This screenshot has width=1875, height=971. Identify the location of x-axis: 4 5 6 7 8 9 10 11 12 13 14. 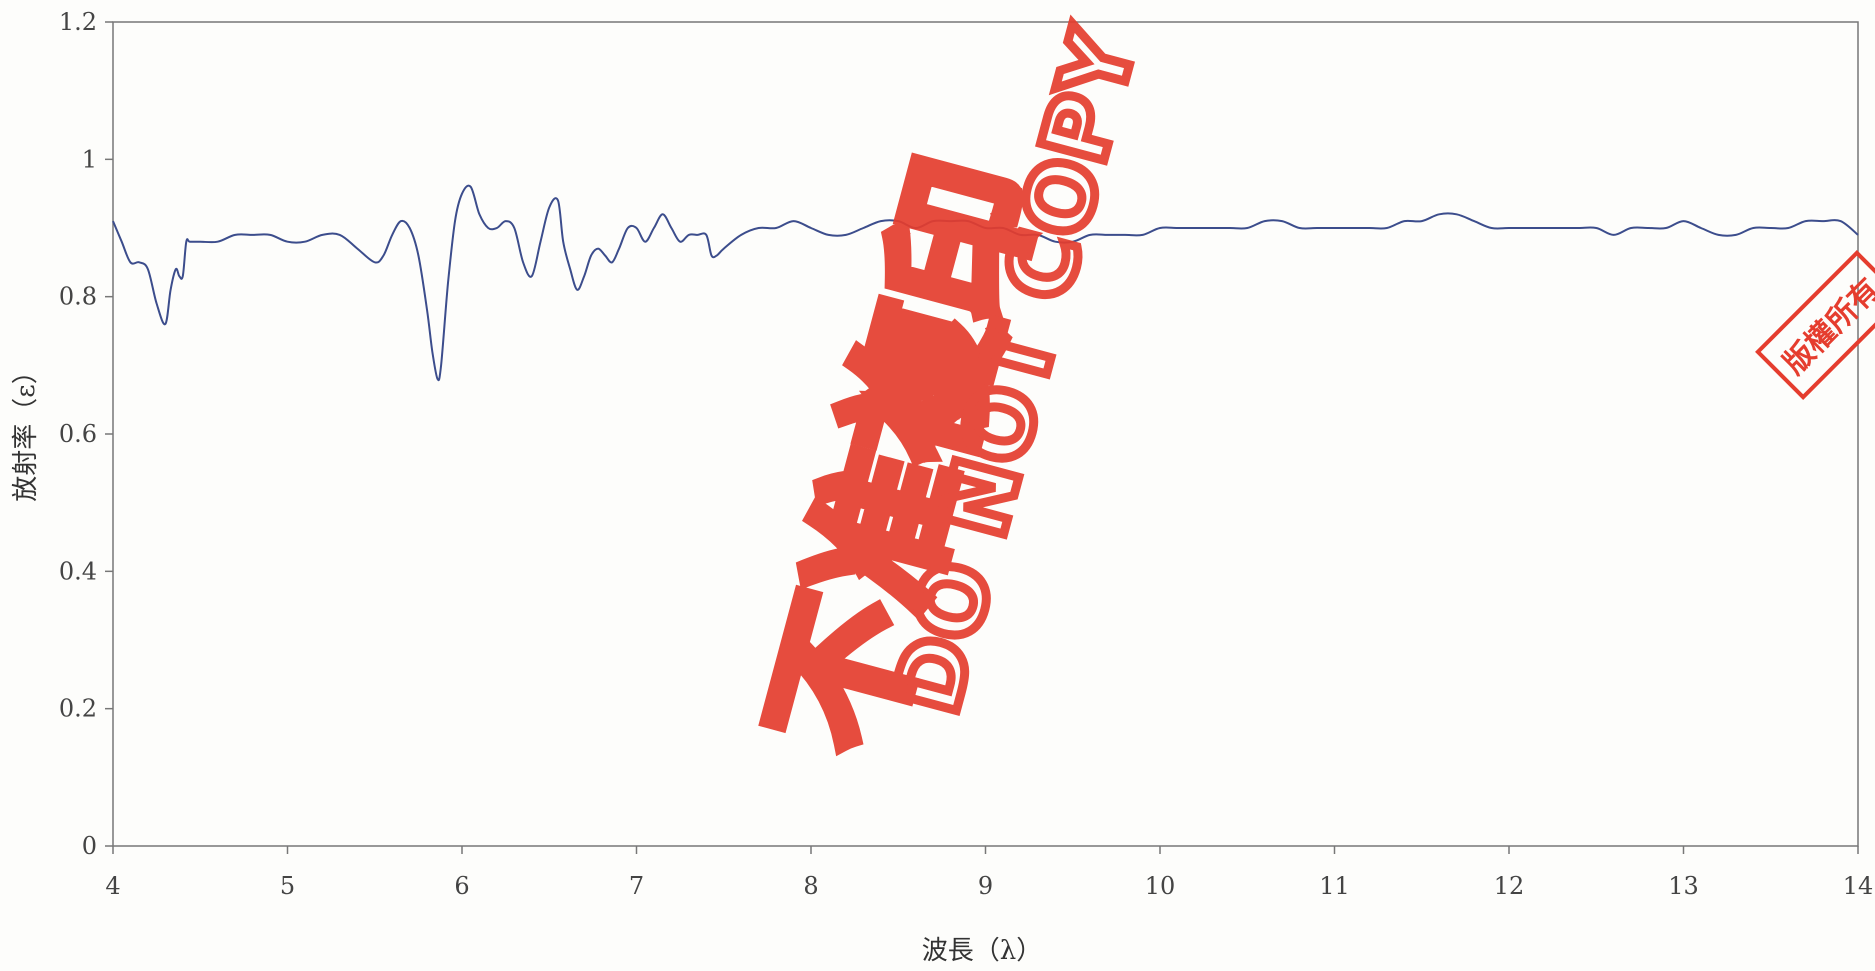
(989, 873).